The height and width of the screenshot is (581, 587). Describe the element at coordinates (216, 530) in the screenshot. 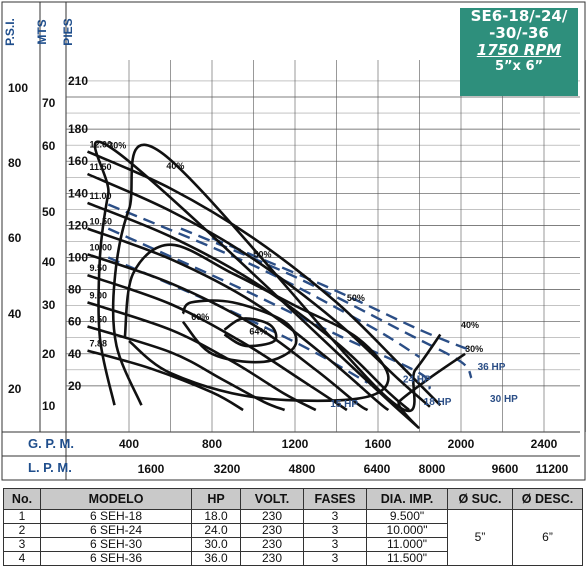

I see `cell-hp: 24.0` at that location.